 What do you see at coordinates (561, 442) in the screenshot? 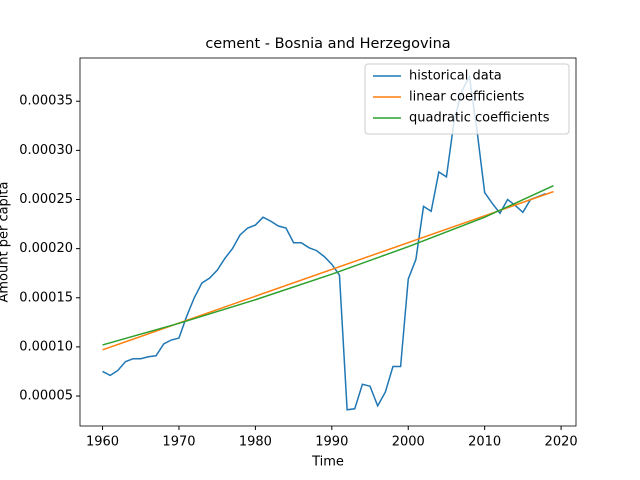
I see `x-tick-label: 2020` at bounding box center [561, 442].